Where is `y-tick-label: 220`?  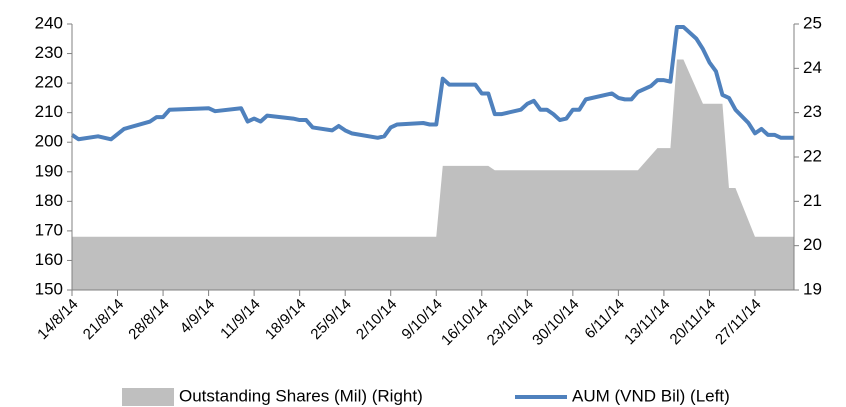
y-tick-label: 220 is located at coordinates (49, 82).